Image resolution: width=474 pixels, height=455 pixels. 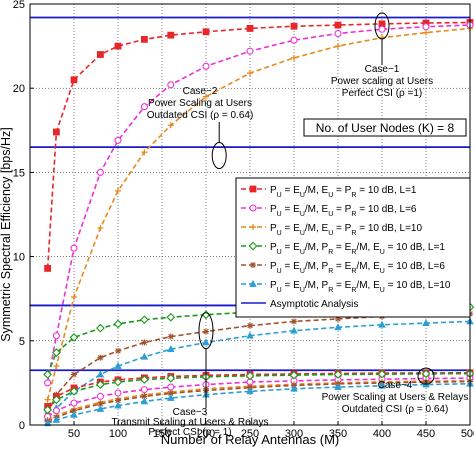 What do you see at coordinates (343, 248) in the screenshot?
I see `legend-entry: PU = EU/M, PR = ER/M, EU = 10 dB, L=1` at bounding box center [343, 248].